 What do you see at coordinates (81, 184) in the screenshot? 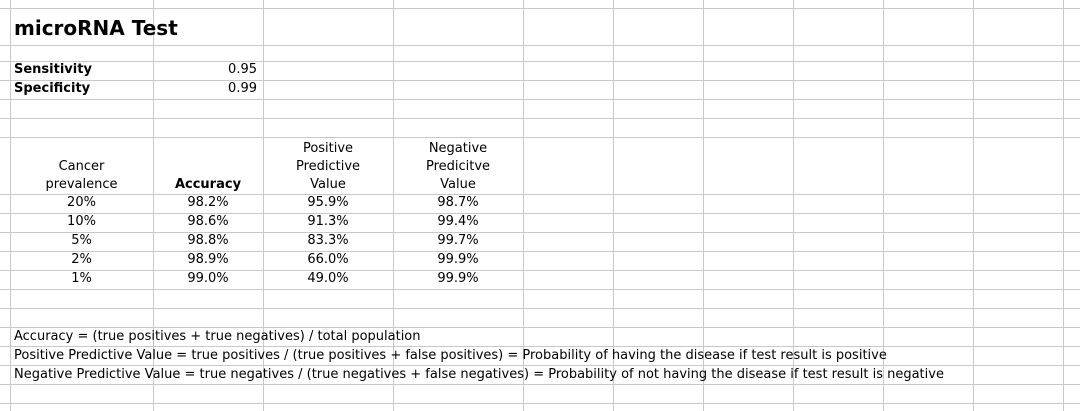
I see `column-header: prevalence` at bounding box center [81, 184].